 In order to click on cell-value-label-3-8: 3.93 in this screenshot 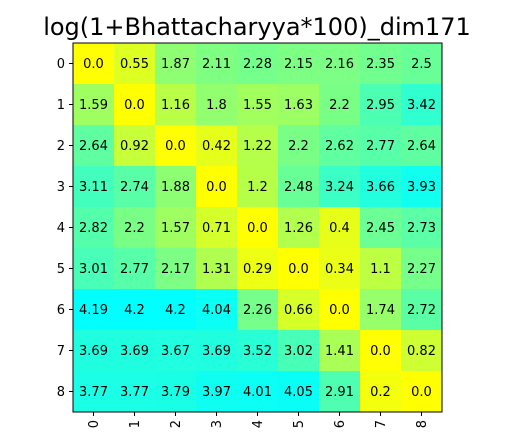, I will do `click(421, 187)`.